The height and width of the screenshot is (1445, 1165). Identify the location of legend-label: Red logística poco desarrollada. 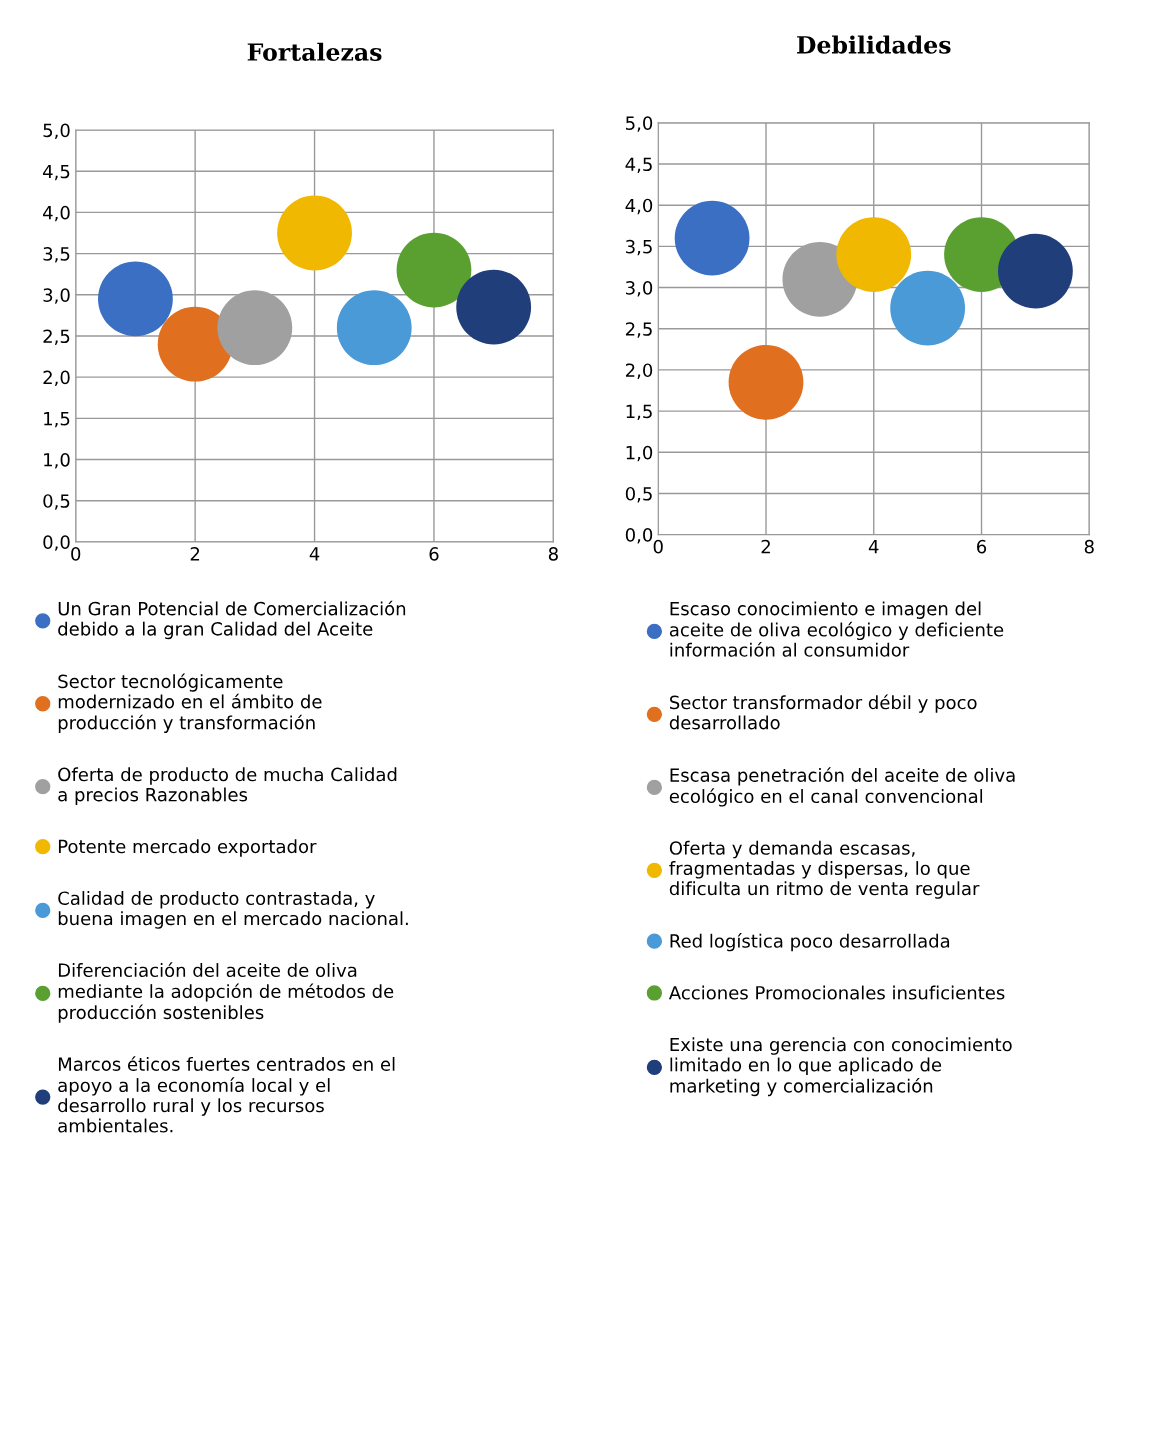
(810, 942).